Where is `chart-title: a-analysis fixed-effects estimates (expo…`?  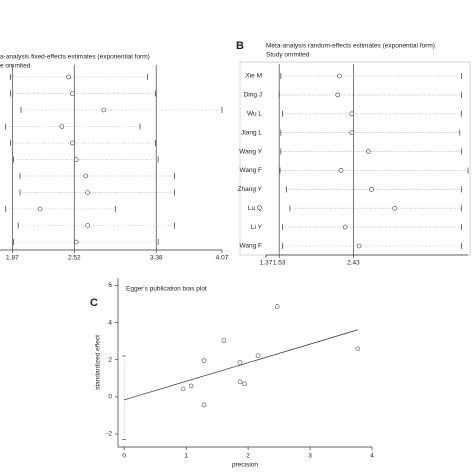
chart-title: a-analysis fixed-effects estimates (expo… is located at coordinates (75, 57).